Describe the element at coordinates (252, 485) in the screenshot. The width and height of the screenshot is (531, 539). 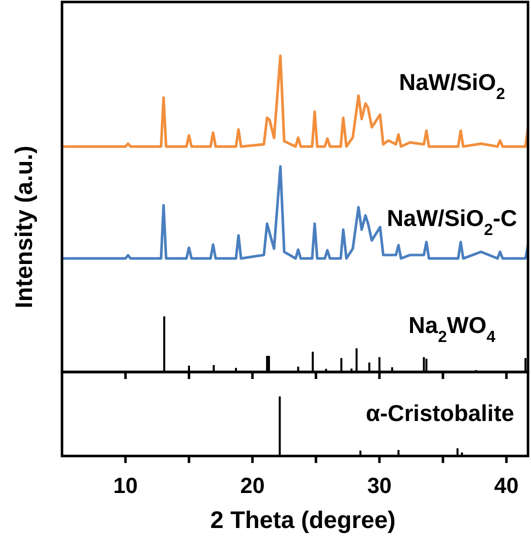
I see `x-tick-label: 20` at that location.